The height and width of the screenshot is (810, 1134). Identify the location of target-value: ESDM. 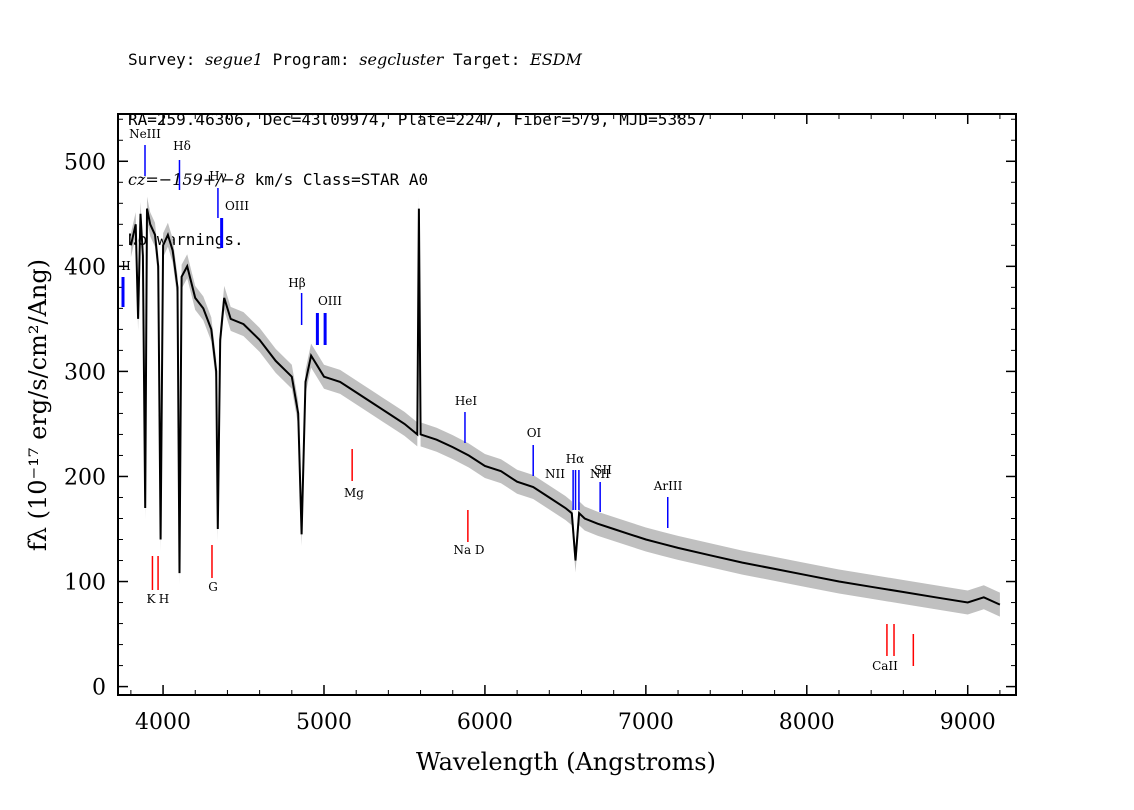
(556, 59).